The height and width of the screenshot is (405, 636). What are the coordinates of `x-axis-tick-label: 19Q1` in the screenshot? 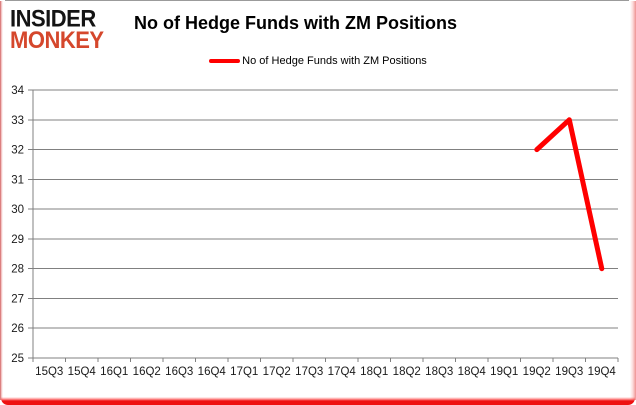 It's located at (504, 372).